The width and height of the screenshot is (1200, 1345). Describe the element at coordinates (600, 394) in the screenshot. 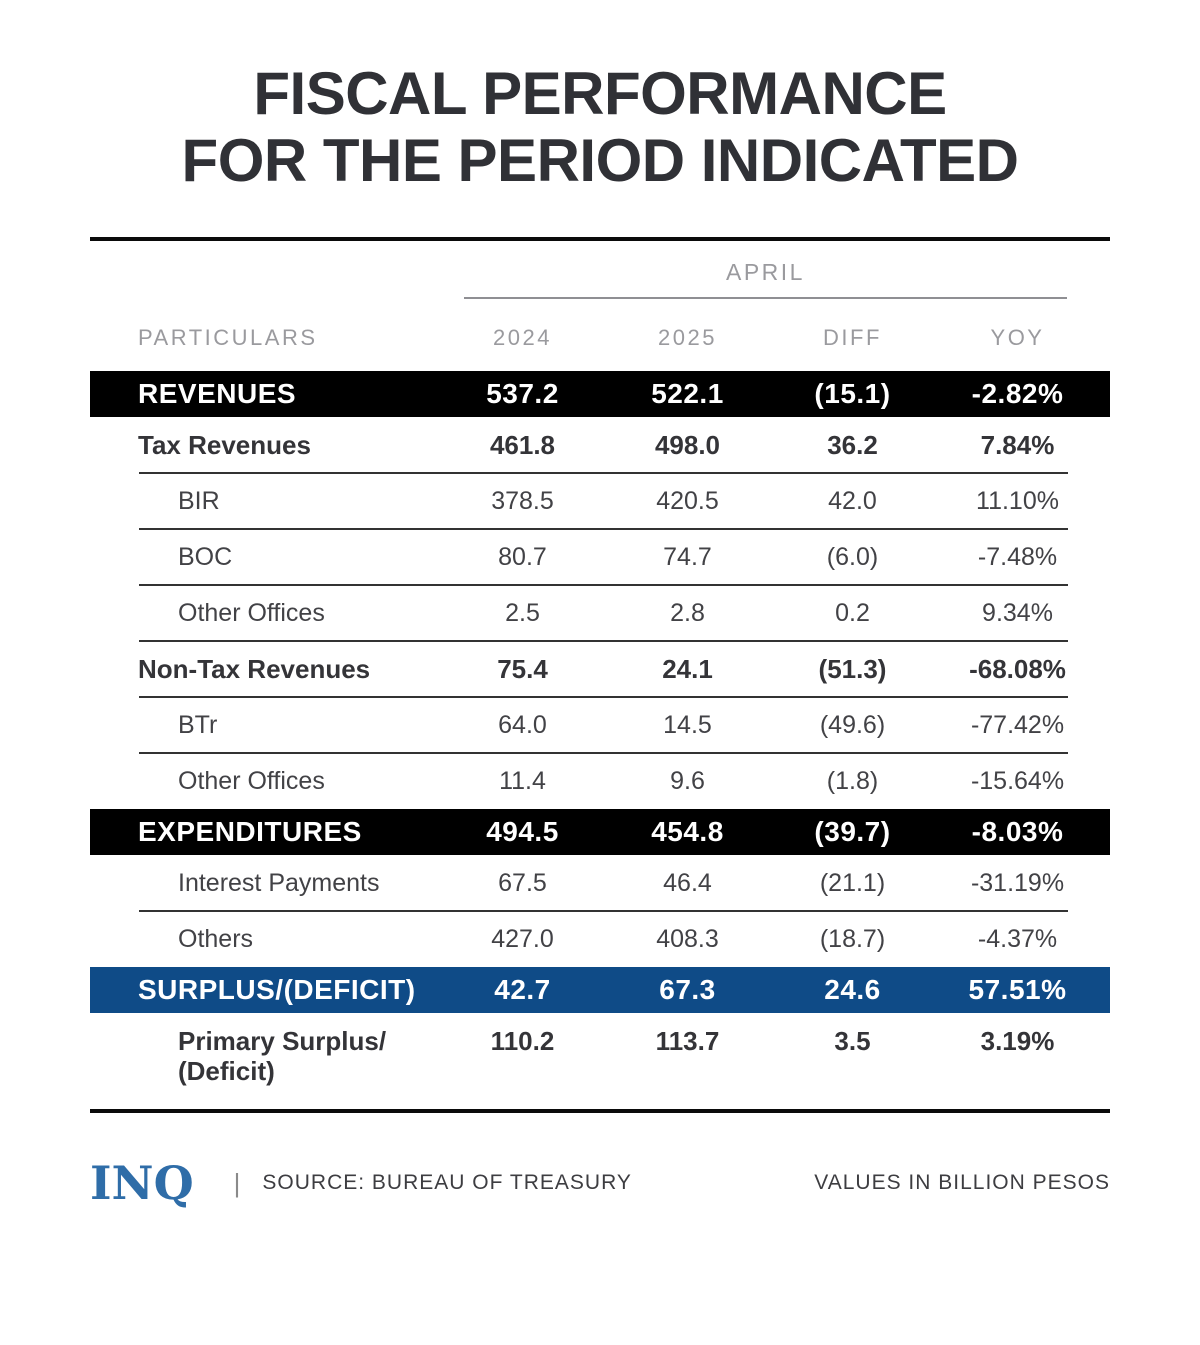

I see `table-row-revenues: REVENUES 537.2 522.1 (15.1) -2.82%` at that location.